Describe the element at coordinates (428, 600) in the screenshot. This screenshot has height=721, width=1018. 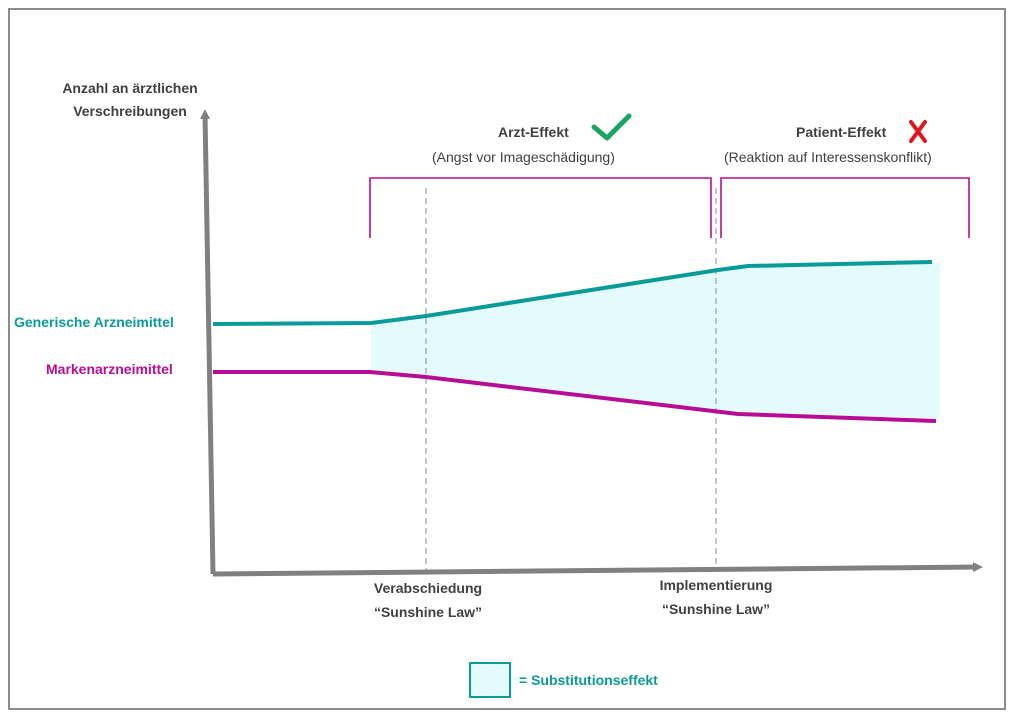
I see `event-label-verabschiedung: Verabschiedung “Sunshine Law”` at that location.